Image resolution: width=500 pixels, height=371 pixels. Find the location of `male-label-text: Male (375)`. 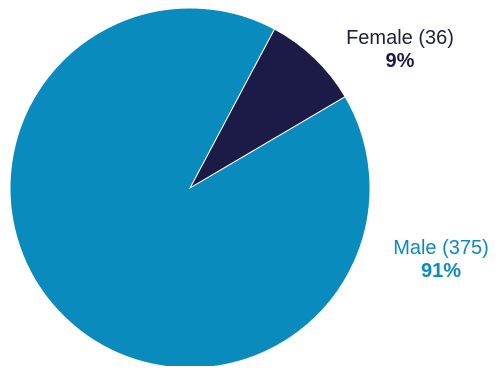

male-label-text: Male (375) is located at coordinates (441, 248).